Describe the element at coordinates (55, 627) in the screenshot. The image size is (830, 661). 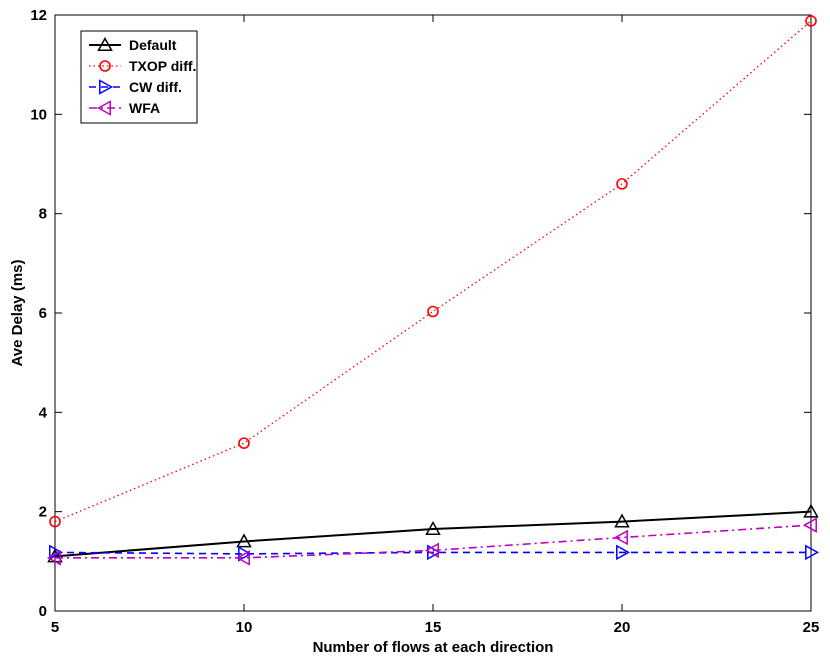
I see `x-tick-label: 5` at that location.